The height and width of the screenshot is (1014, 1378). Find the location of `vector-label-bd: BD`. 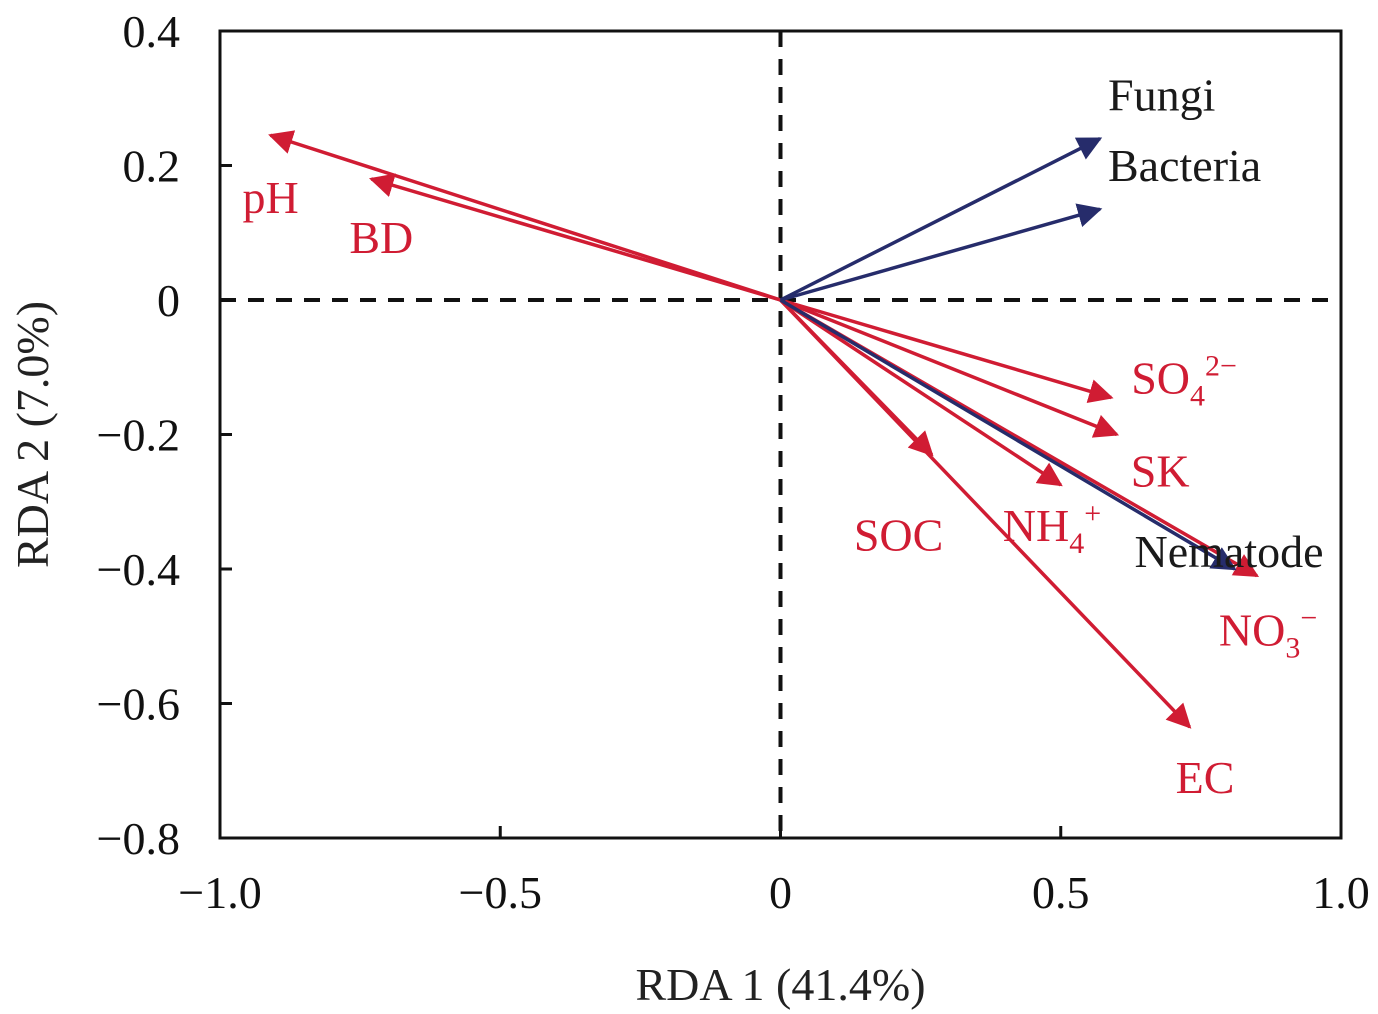

vector-label-bd: BD is located at coordinates (381, 237).